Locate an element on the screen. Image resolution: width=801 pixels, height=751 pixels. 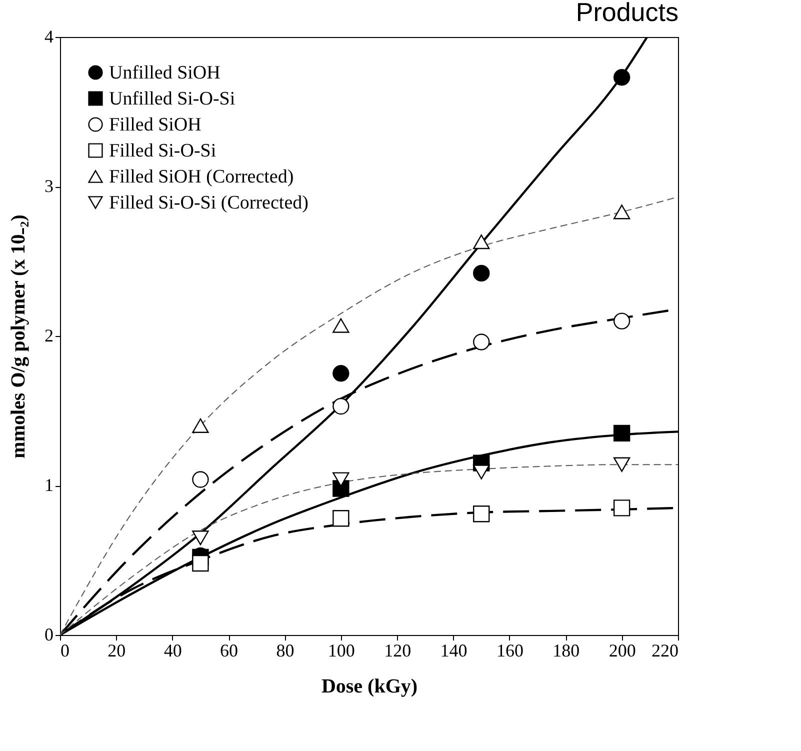
x-axis-title: Dose (kGy) is located at coordinates (369, 687).